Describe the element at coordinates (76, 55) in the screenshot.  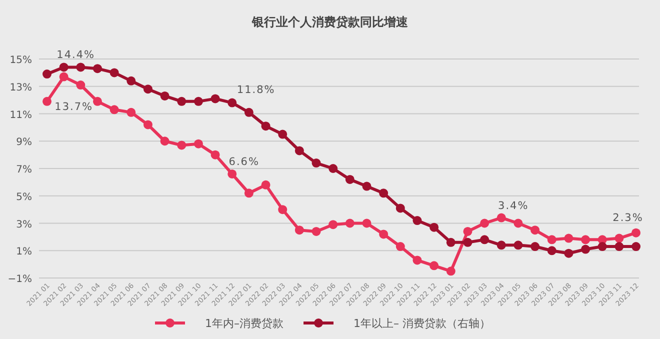
I see `annotation: 14.4%` at that location.